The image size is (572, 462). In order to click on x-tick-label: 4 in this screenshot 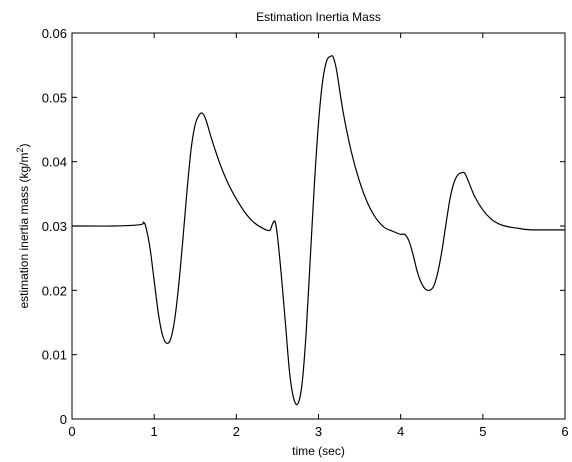, I will do `click(400, 431)`.